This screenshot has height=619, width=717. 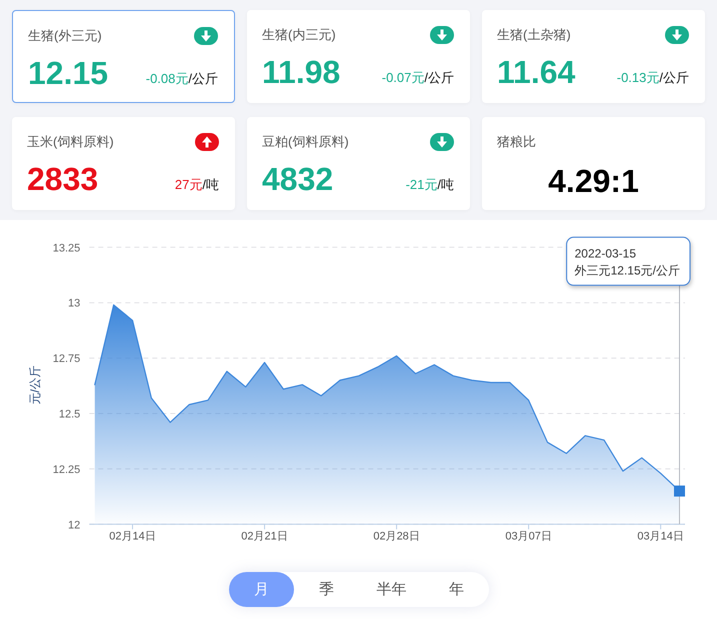 I want to click on text: 12.15, so click(x=68, y=73).